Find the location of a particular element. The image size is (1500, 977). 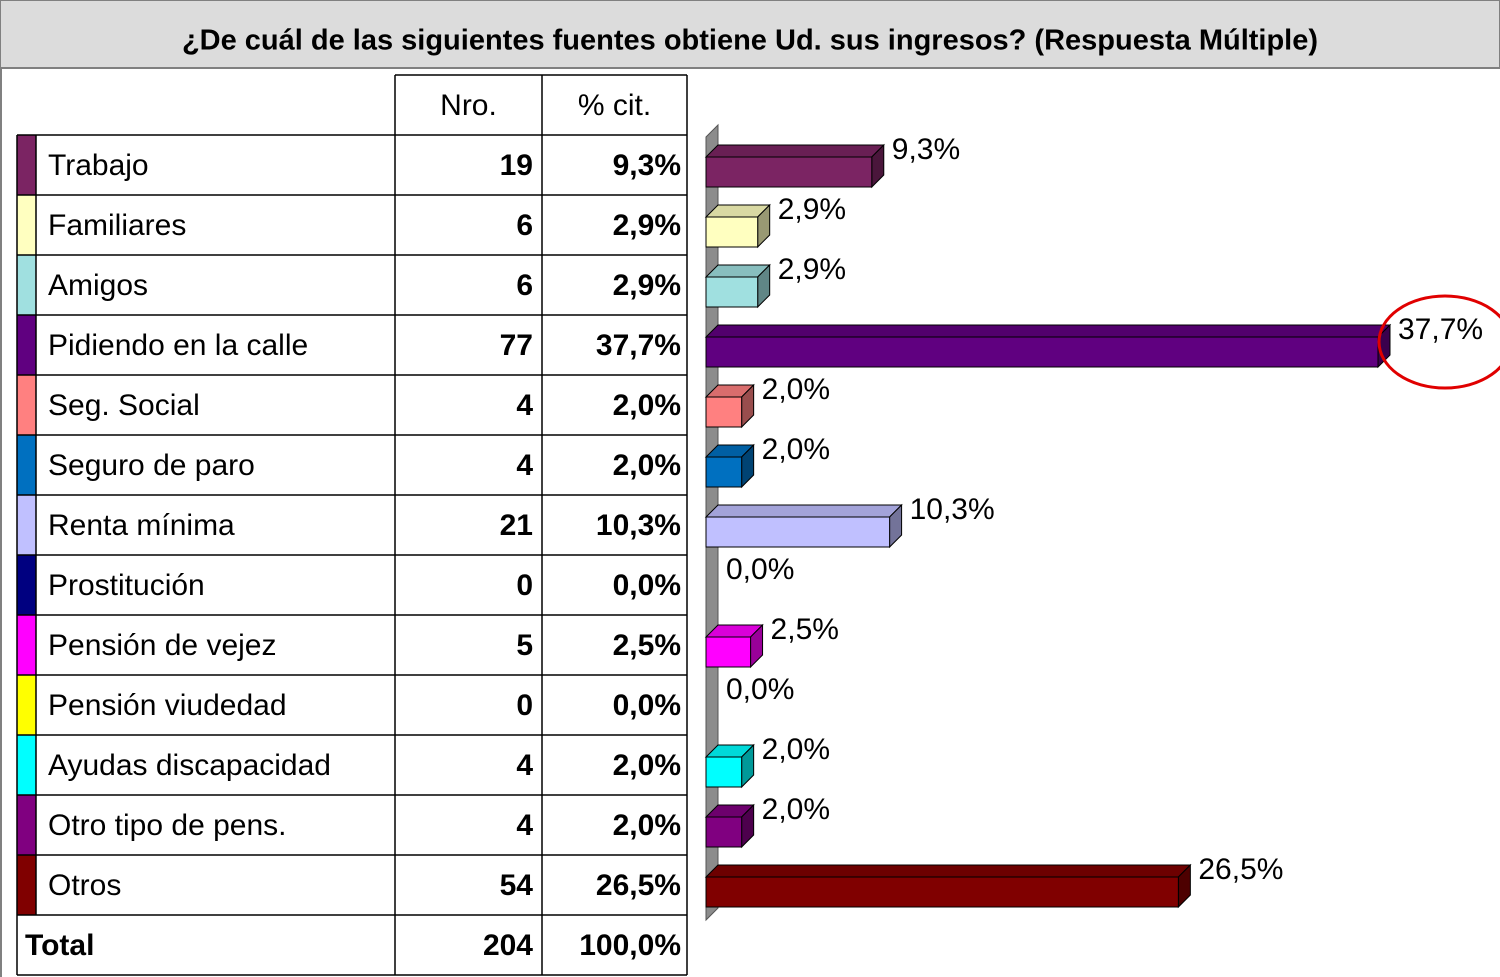

data-label: 9,3% is located at coordinates (926, 149).